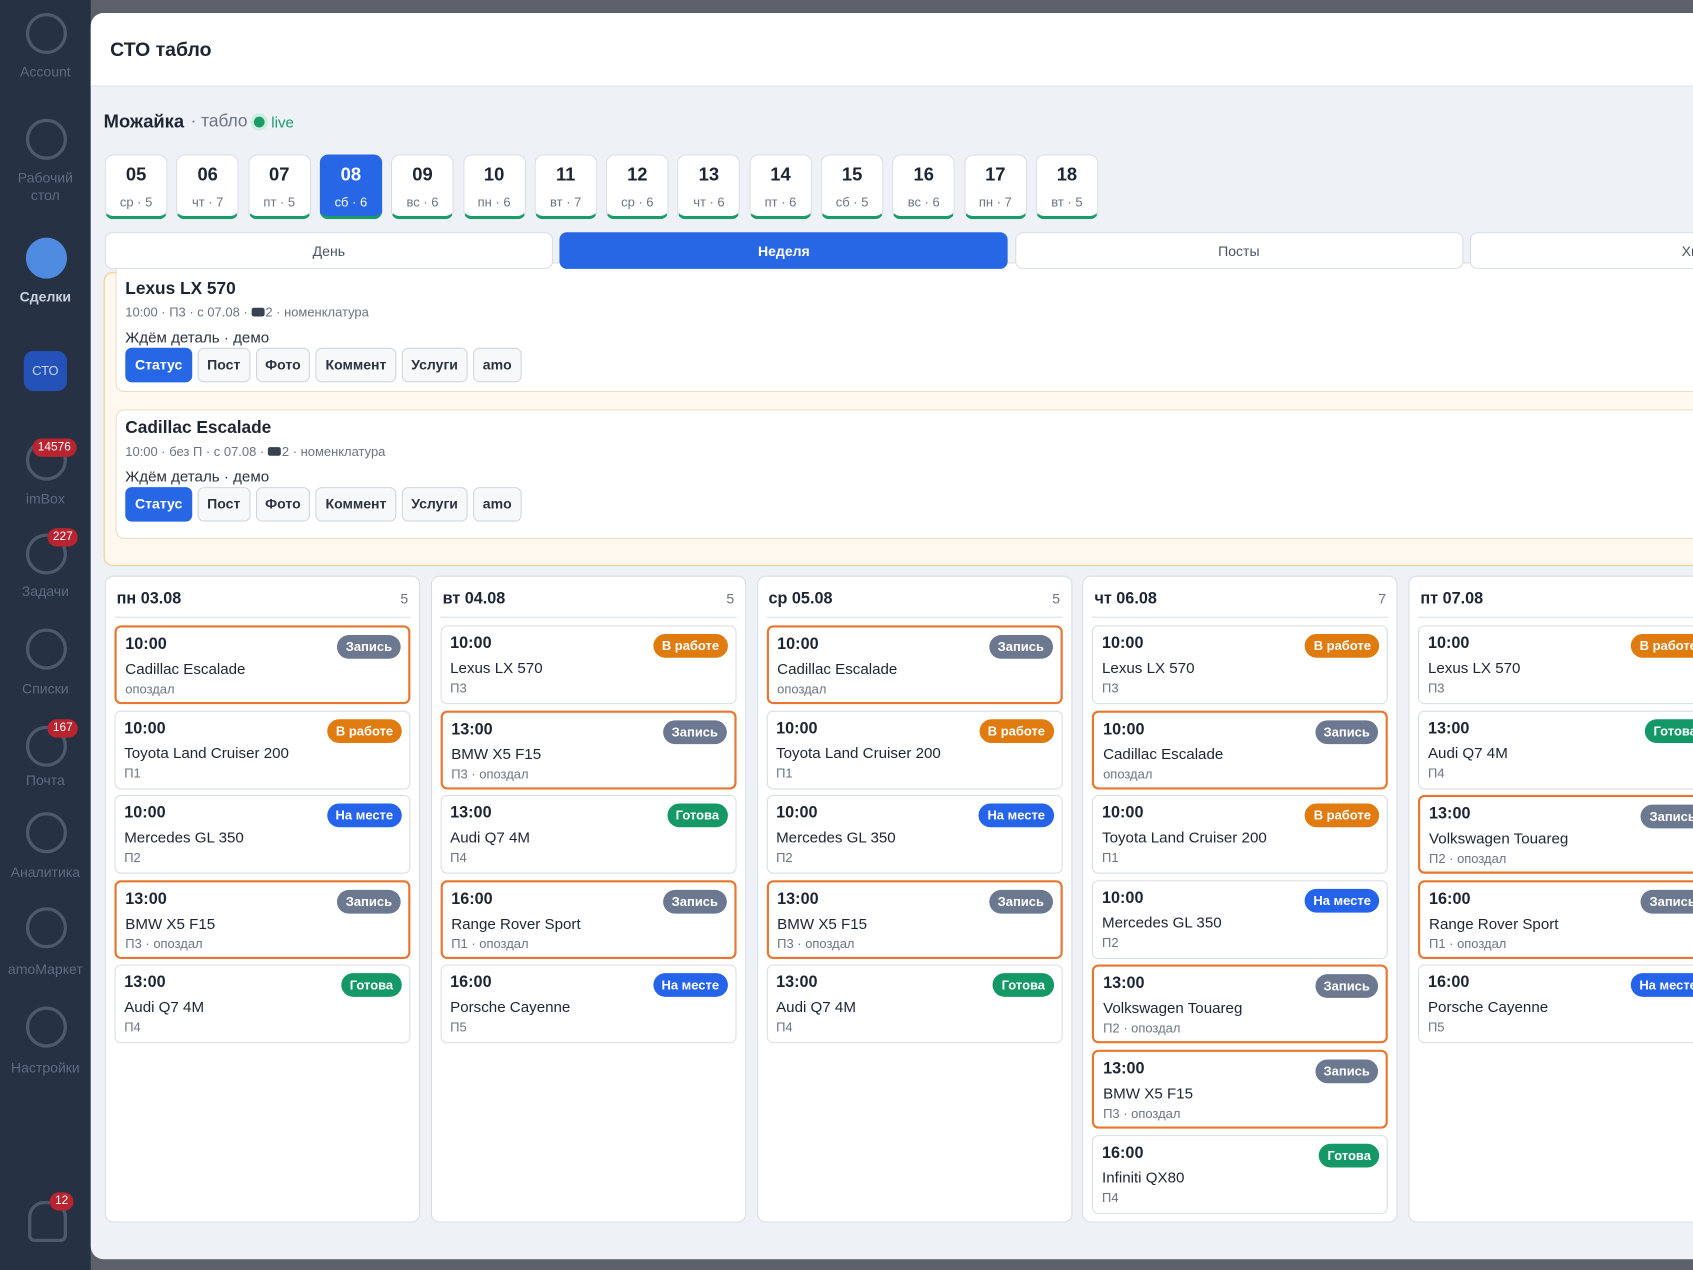  What do you see at coordinates (637, 202) in the screenshot?
I see `date-sub: ср · 6` at bounding box center [637, 202].